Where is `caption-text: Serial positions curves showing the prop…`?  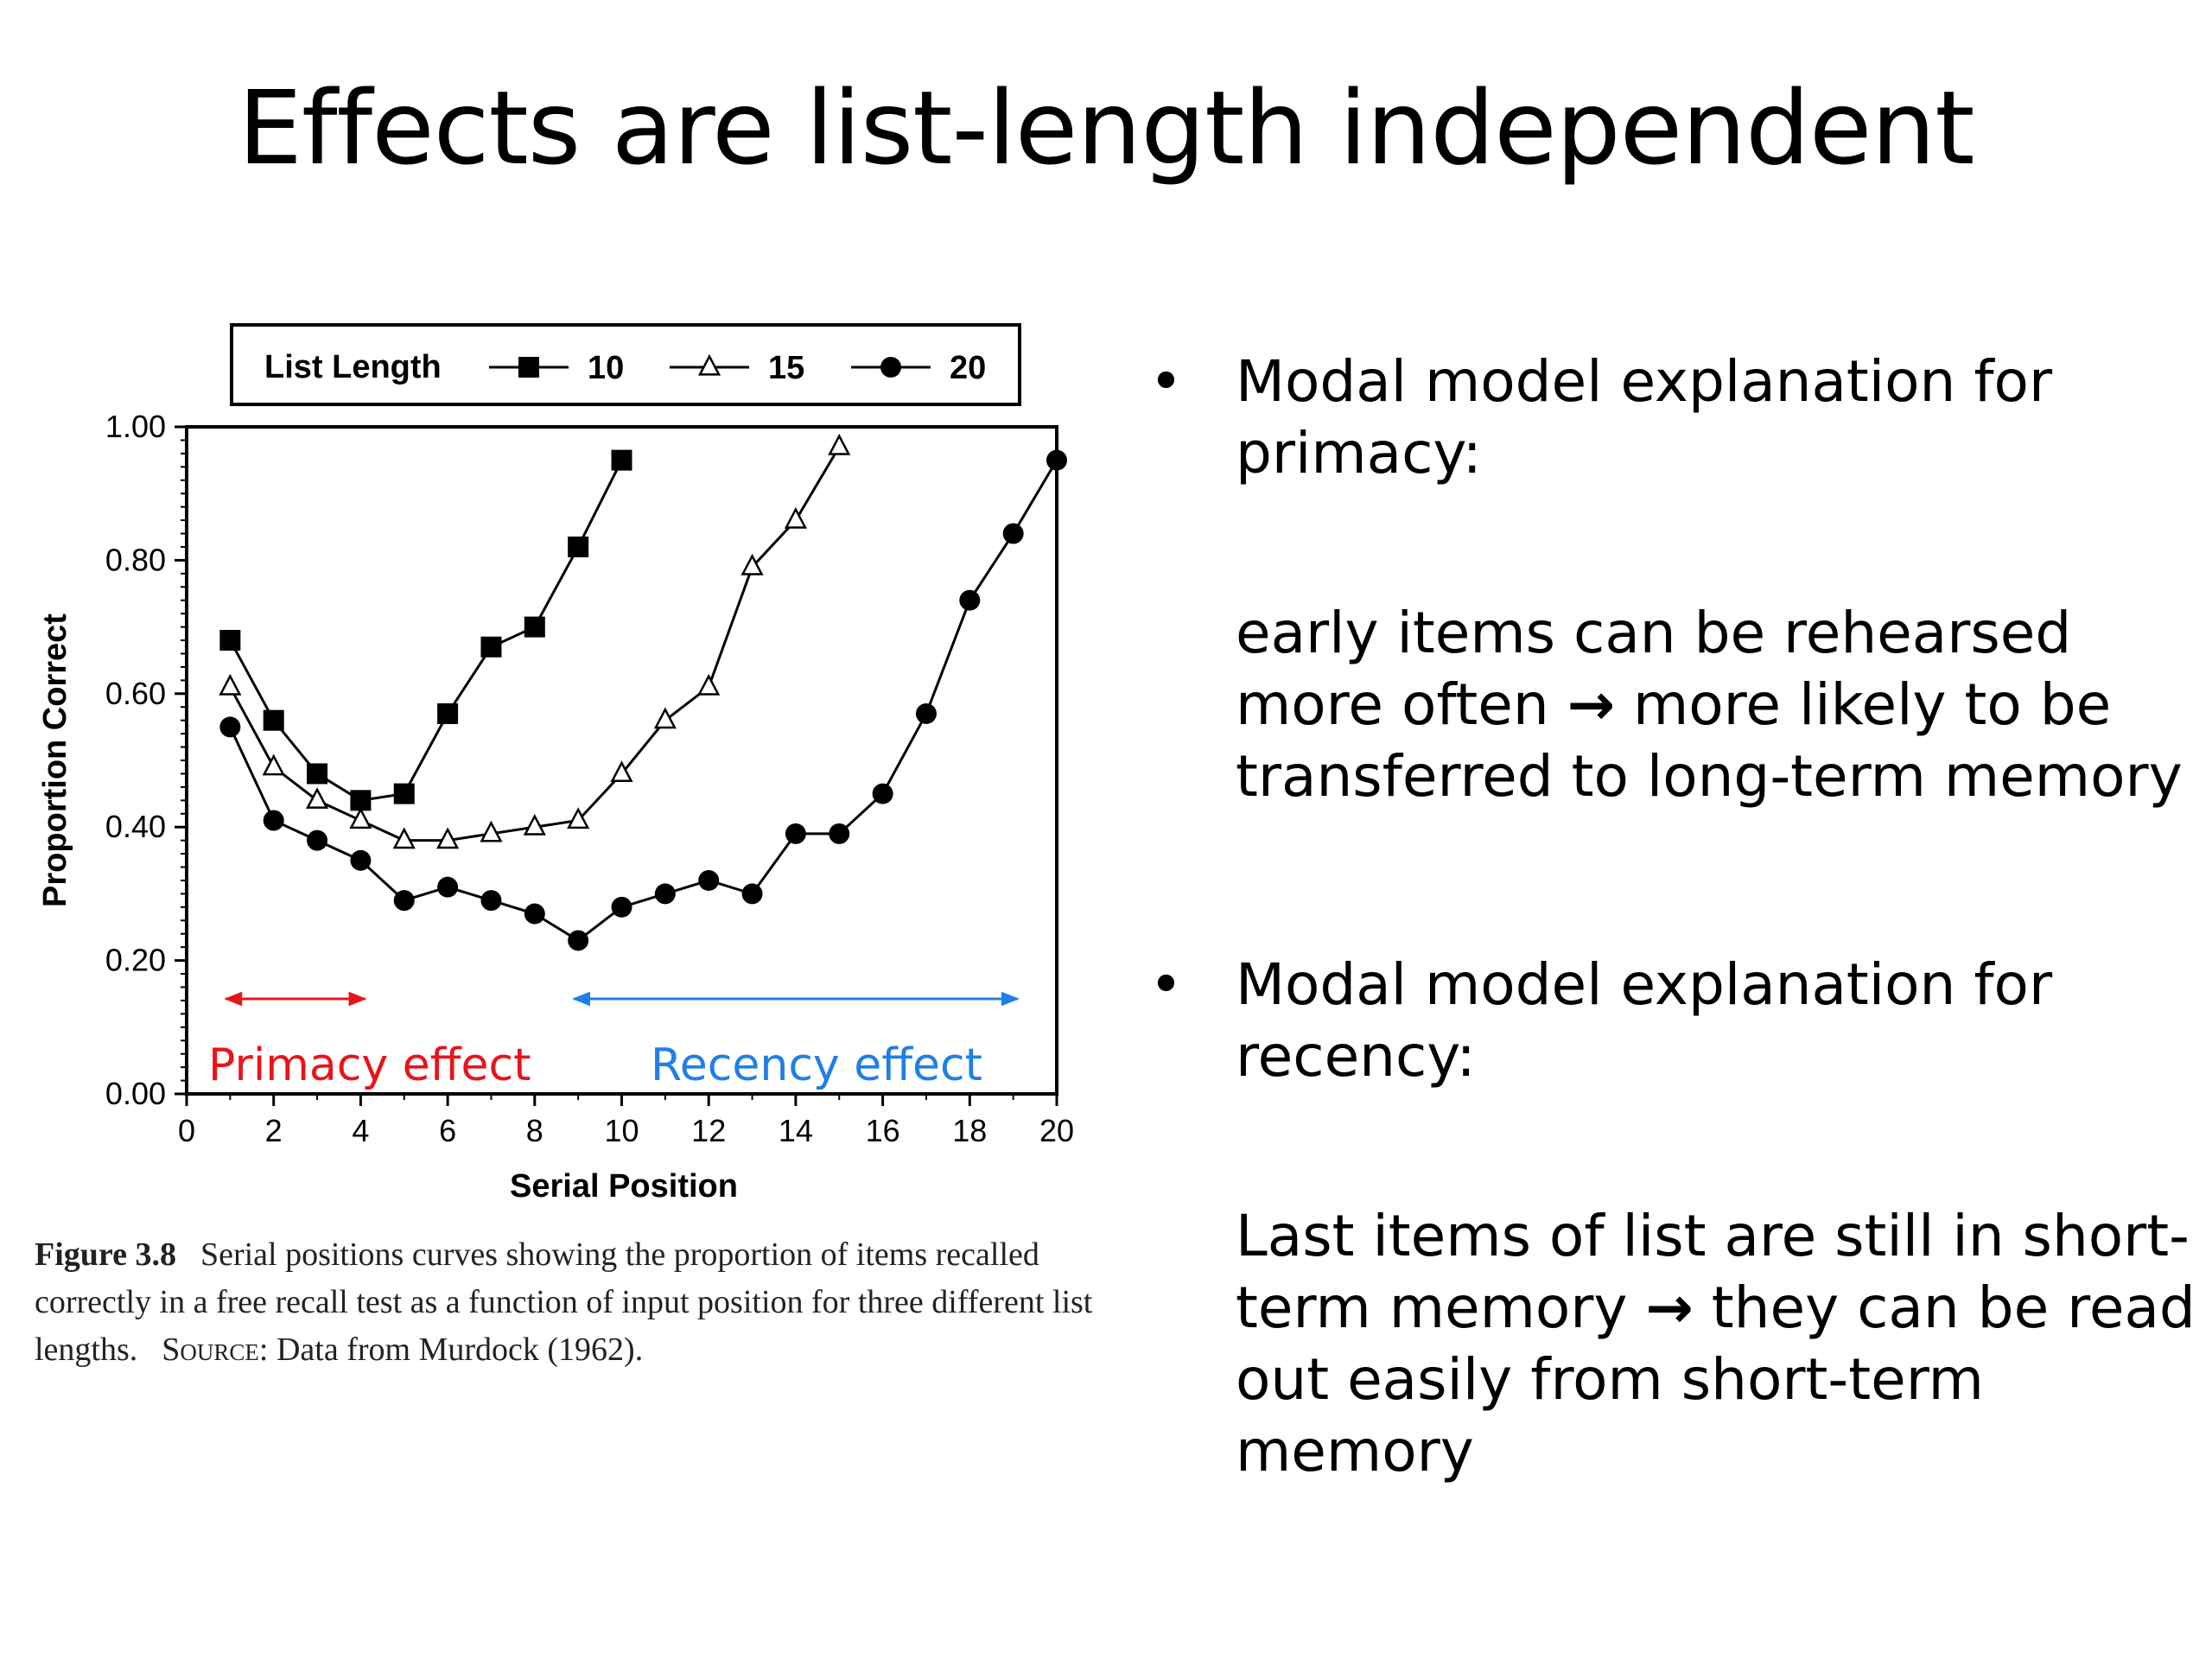
caption-text: Serial positions curves showing the prop… is located at coordinates (564, 1302).